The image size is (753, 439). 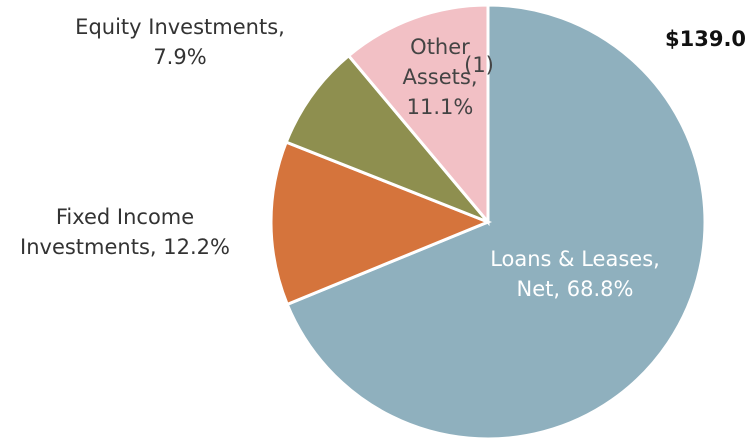 What do you see at coordinates (575, 259) in the screenshot?
I see `slice-label: Loans & Leases,` at bounding box center [575, 259].